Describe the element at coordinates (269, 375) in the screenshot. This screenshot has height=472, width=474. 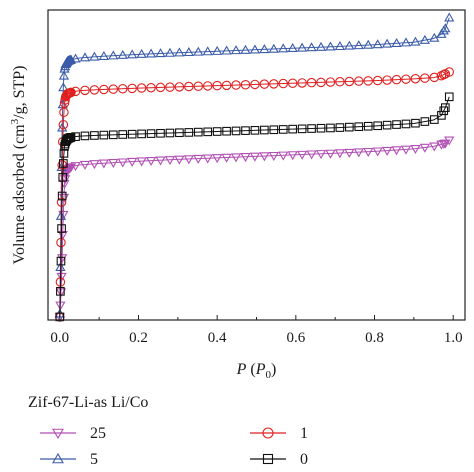
I see `x-axis-label-sub: 0` at that location.